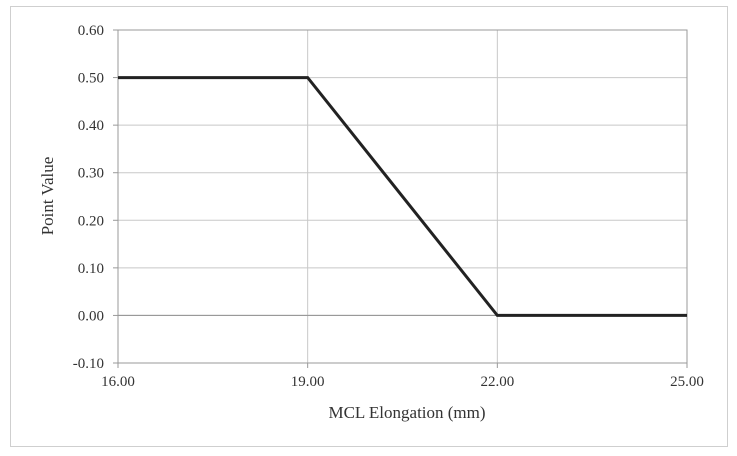 This screenshot has height=456, width=737. Describe the element at coordinates (91, 316) in the screenshot. I see `y-tick-label: 0.00` at that location.